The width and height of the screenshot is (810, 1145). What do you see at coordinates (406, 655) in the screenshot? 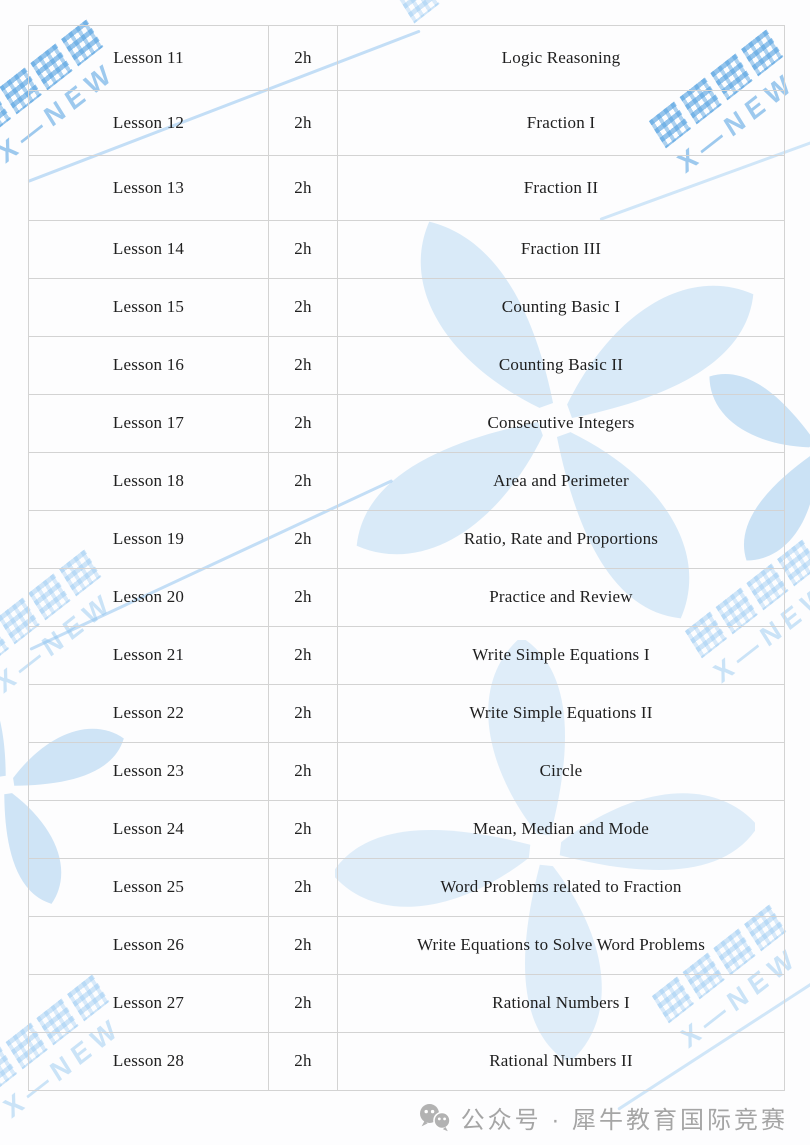
I see `table-row: Lesson 21 2h Write Simple Equations I` at bounding box center [406, 655].